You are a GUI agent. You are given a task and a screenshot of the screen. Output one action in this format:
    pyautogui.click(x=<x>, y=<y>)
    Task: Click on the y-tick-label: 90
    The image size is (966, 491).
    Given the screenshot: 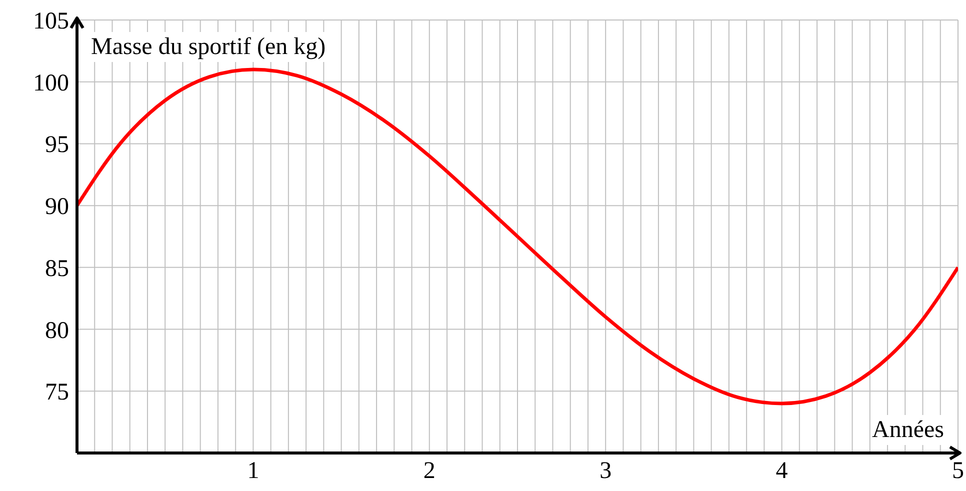 What is the action you would take?
    pyautogui.click(x=57, y=207)
    